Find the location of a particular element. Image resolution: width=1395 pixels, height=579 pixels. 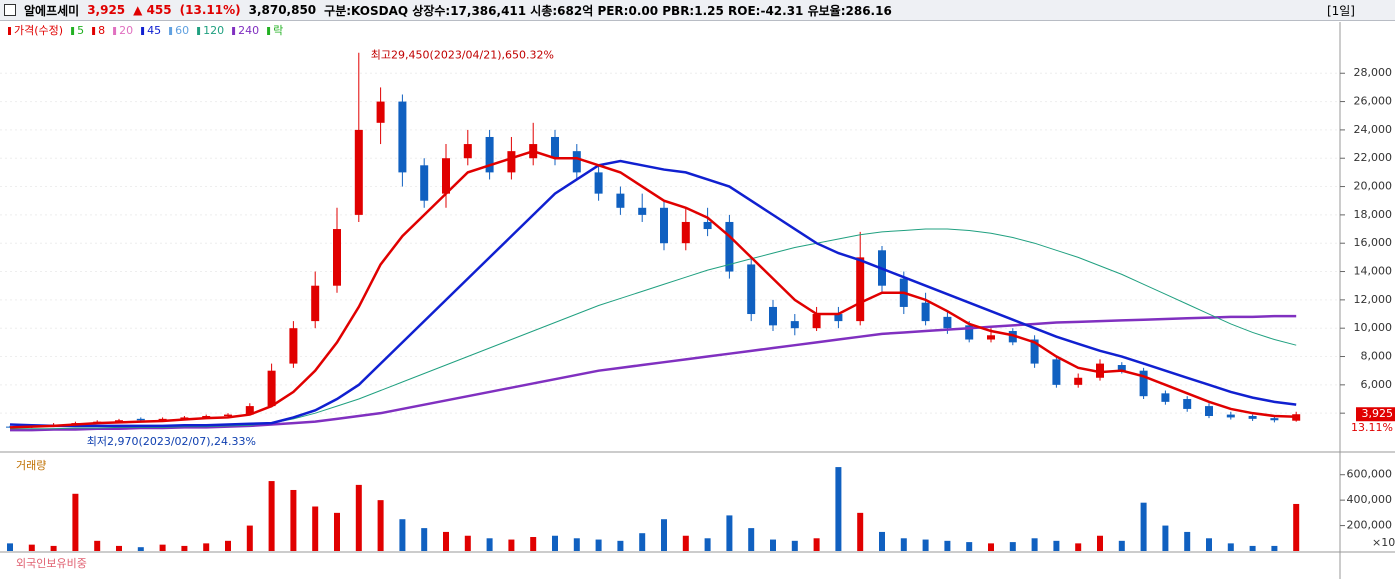

y-tick-label: 200,000 is located at coordinates (1370, 525).